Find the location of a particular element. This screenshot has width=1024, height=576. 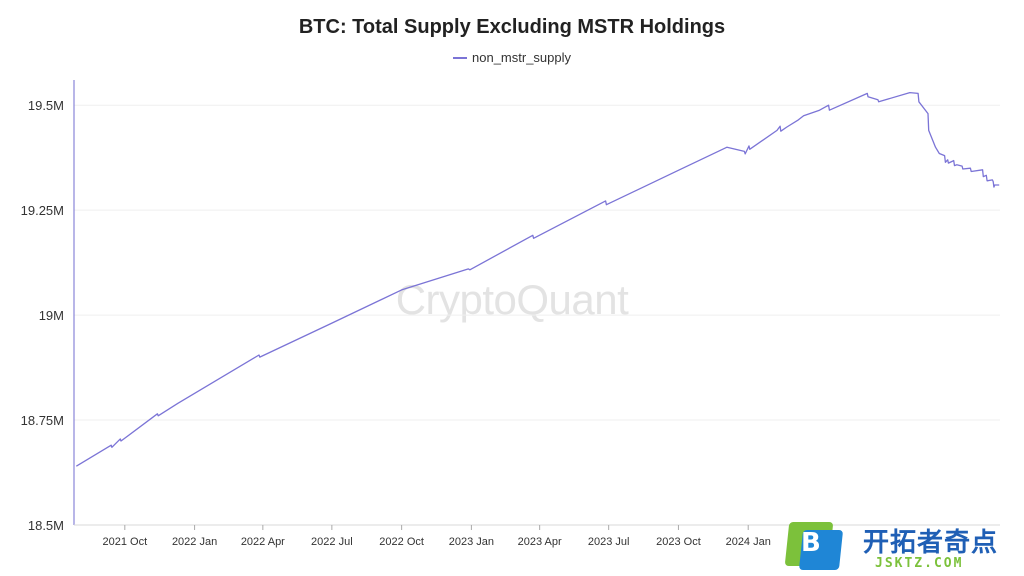

y-tick-label: 19.5M is located at coordinates (46, 105).